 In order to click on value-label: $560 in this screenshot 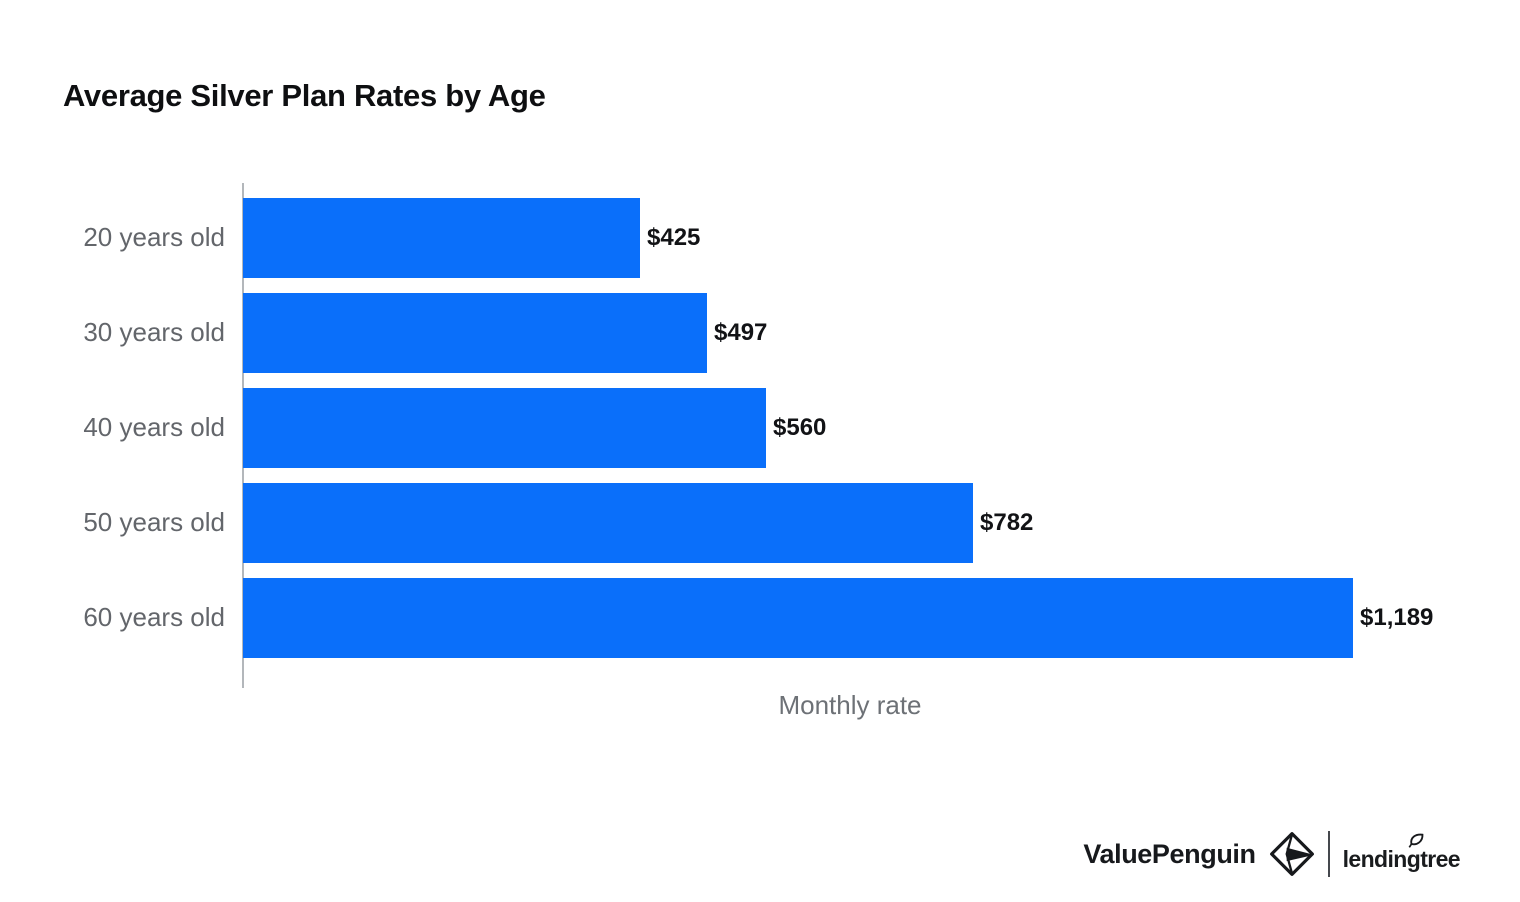, I will do `click(800, 427)`.